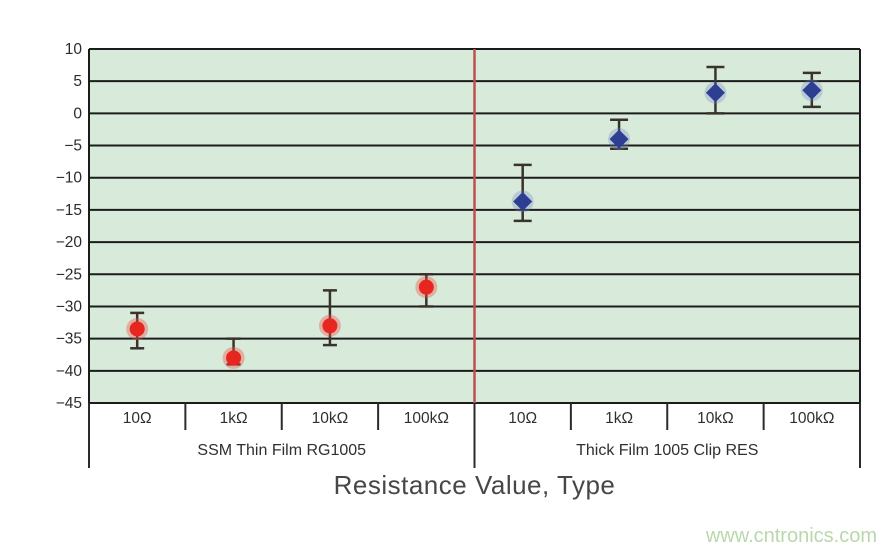 Image resolution: width=895 pixels, height=554 pixels. Describe the element at coordinates (69, 339) in the screenshot. I see `y-tick-label: −35` at that location.